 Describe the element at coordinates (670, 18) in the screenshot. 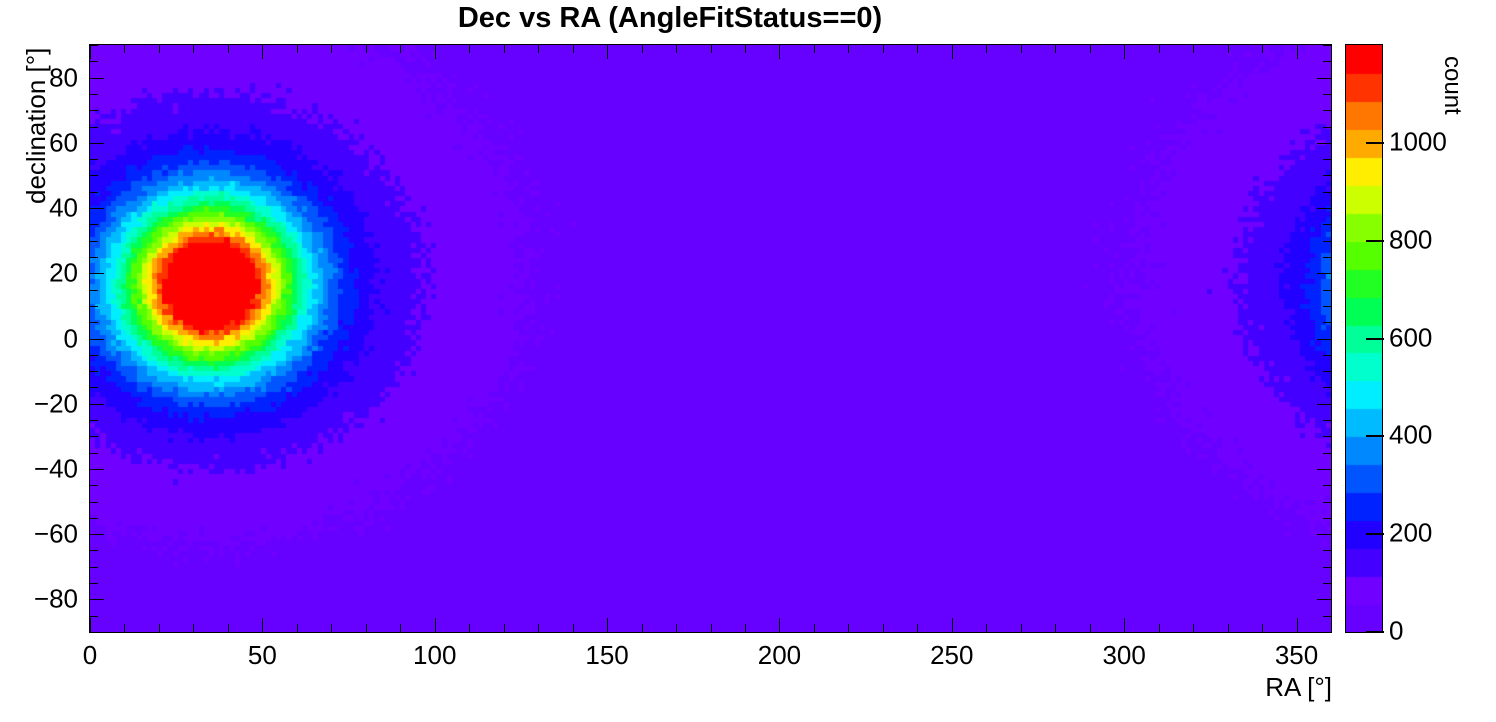

I see `page-title: Dec vs RA (AngleFitStatus==0)` at that location.